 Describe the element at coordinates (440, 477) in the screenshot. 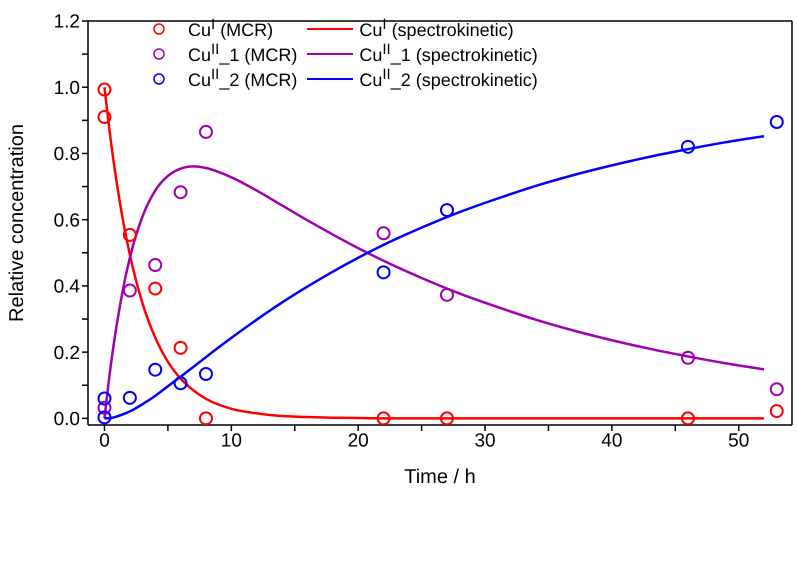

I see `x-axis-title: Time / h` at that location.